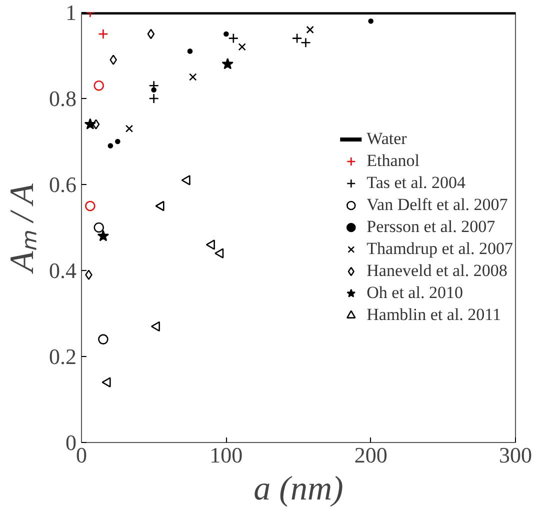 The image size is (533, 512). What do you see at coordinates (386, 139) in the screenshot?
I see `legend-label: Water` at bounding box center [386, 139].